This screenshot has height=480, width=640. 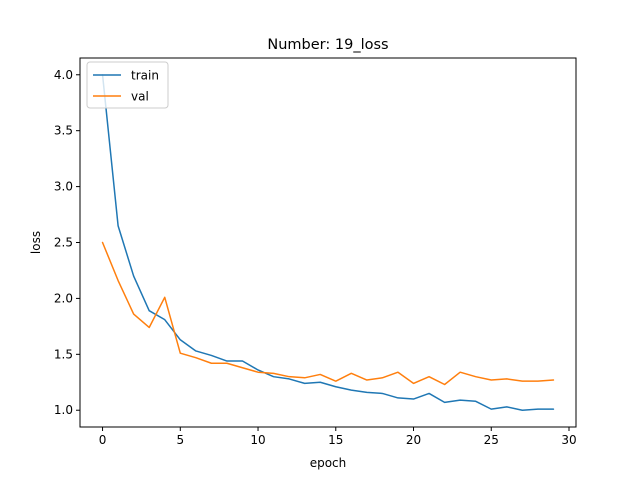 What do you see at coordinates (145, 76) in the screenshot?
I see `legend-label-train: train` at bounding box center [145, 76].